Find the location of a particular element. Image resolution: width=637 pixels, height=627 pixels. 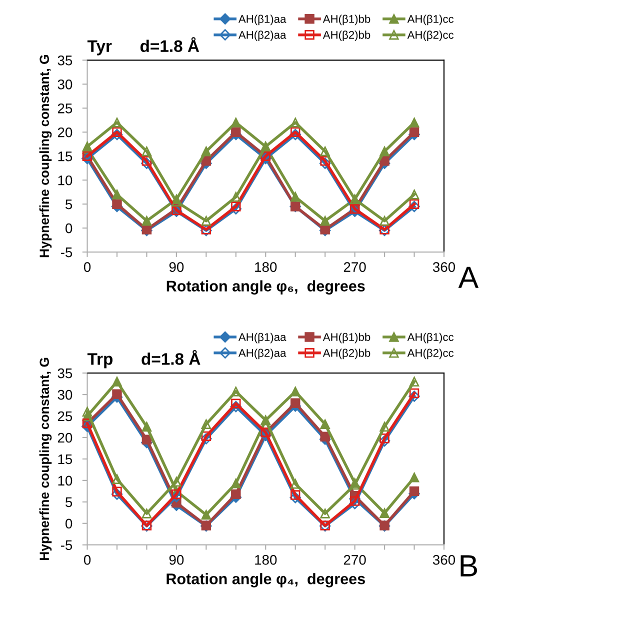

chart-title: Tyr d=1.8 Å is located at coordinates (143, 46).